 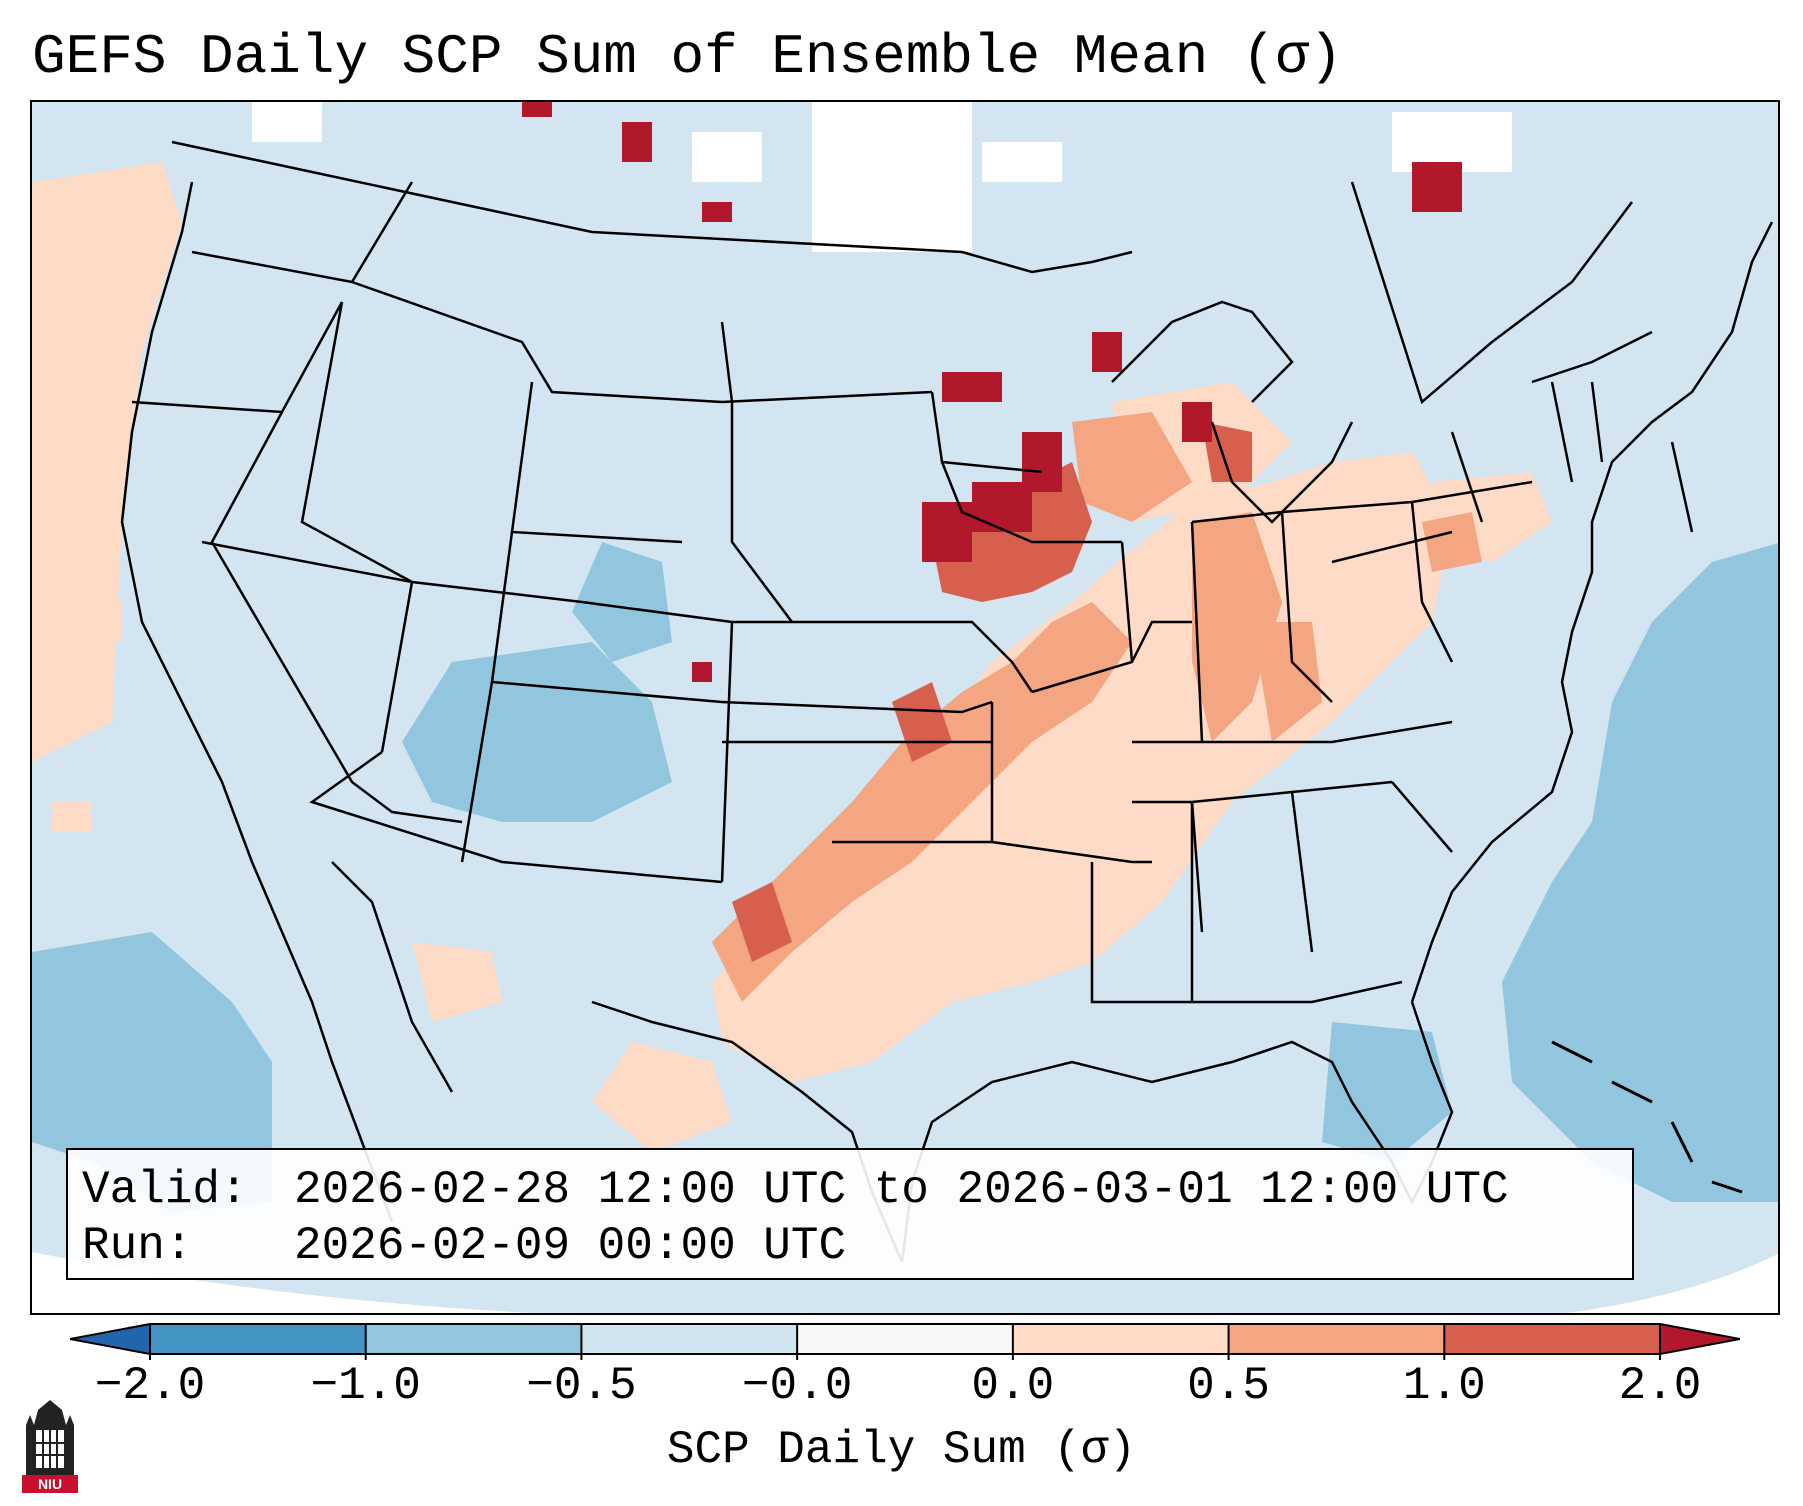 I want to click on colorbar-tick-label: 0.5, so click(x=1228, y=1386).